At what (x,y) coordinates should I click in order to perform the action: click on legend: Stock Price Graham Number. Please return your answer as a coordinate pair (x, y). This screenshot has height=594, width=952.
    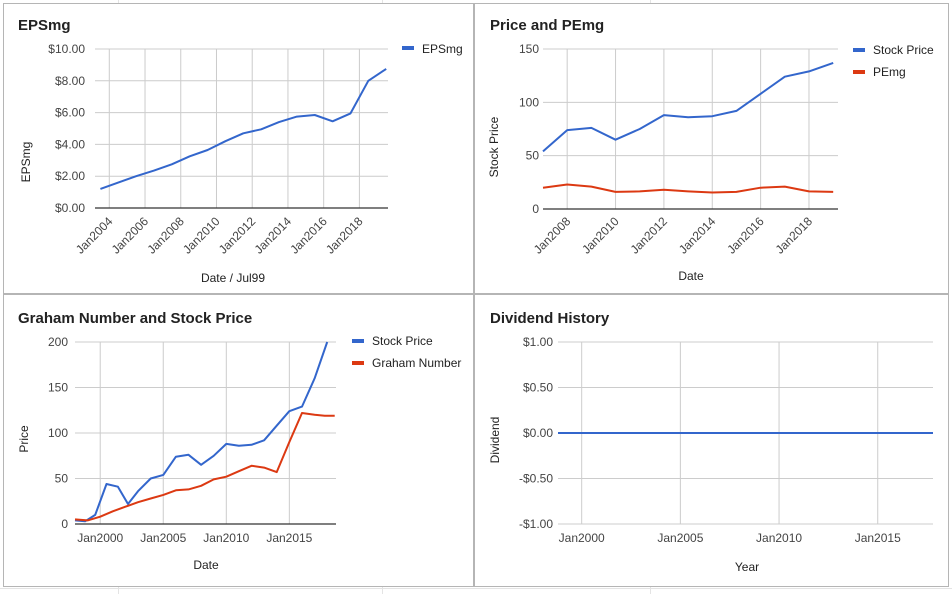
    Looking at the image, I should click on (406, 352).